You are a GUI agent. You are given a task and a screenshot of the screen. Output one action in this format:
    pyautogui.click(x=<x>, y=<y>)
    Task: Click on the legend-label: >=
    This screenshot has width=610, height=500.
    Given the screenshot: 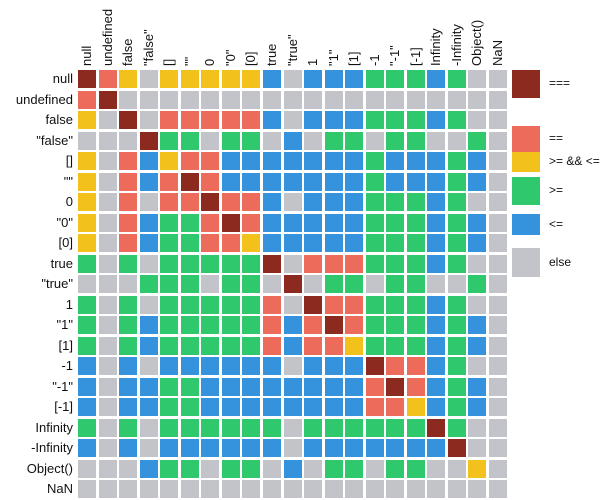 What is the action you would take?
    pyautogui.click(x=556, y=190)
    